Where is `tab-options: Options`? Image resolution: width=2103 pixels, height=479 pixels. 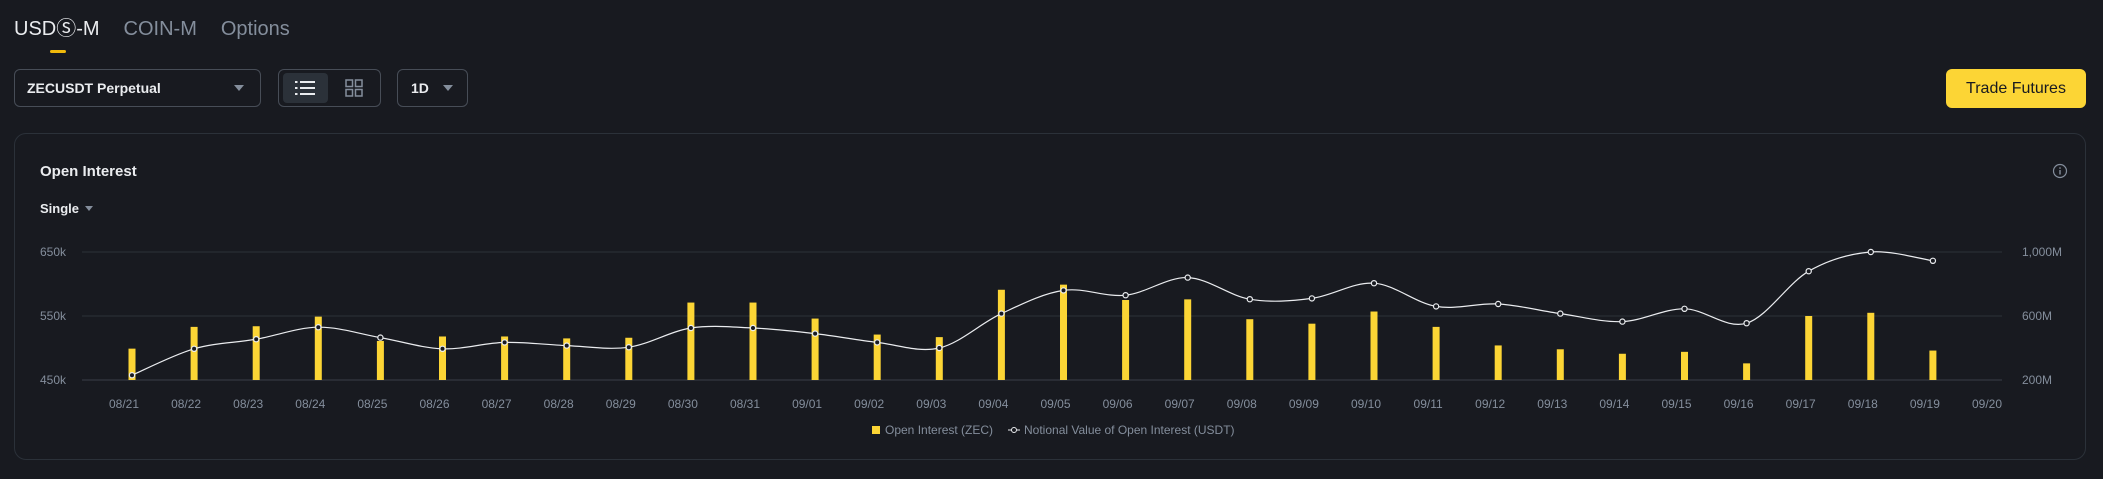 tab-options: Options is located at coordinates (255, 29).